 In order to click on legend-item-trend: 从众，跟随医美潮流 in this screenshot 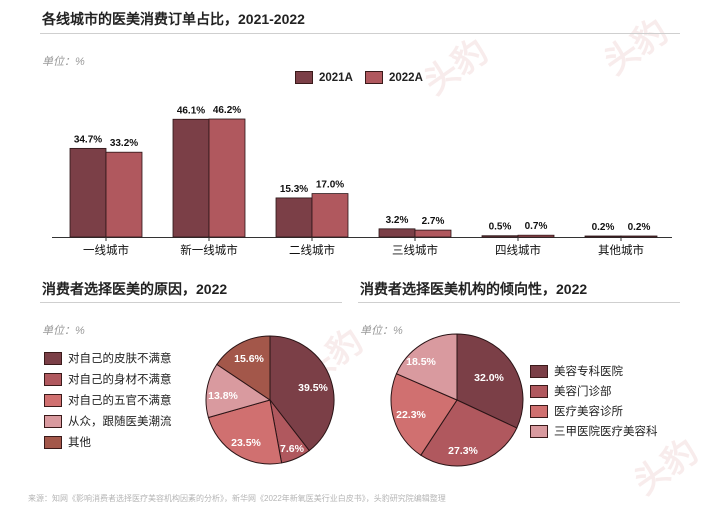, I will do `click(108, 421)`.